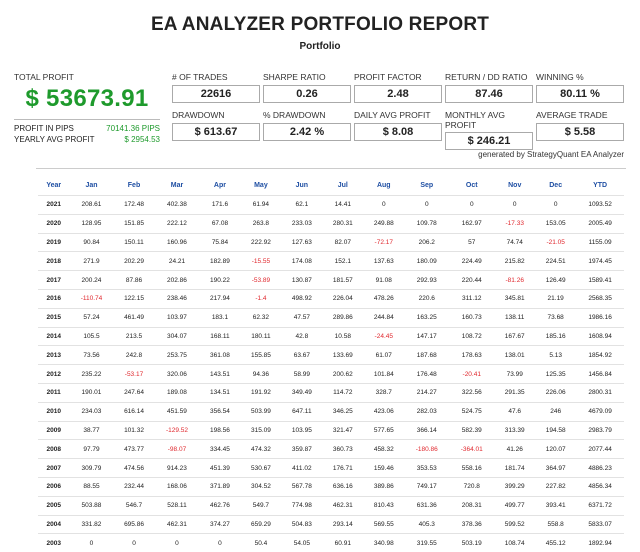 This screenshot has width=640, height=552. What do you see at coordinates (301, 242) in the screenshot?
I see `month-cell: 127.63` at bounding box center [301, 242].